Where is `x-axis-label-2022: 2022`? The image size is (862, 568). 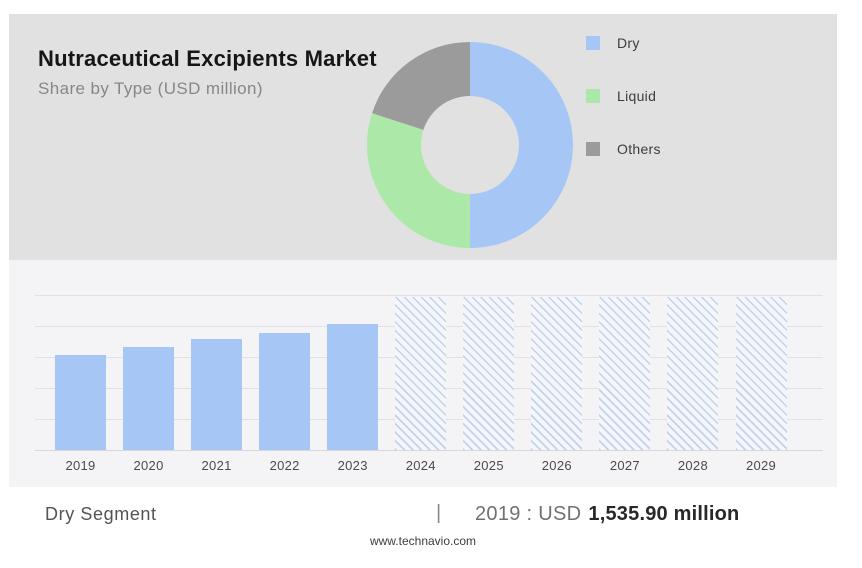
x-axis-label-2022: 2022 is located at coordinates (284, 465).